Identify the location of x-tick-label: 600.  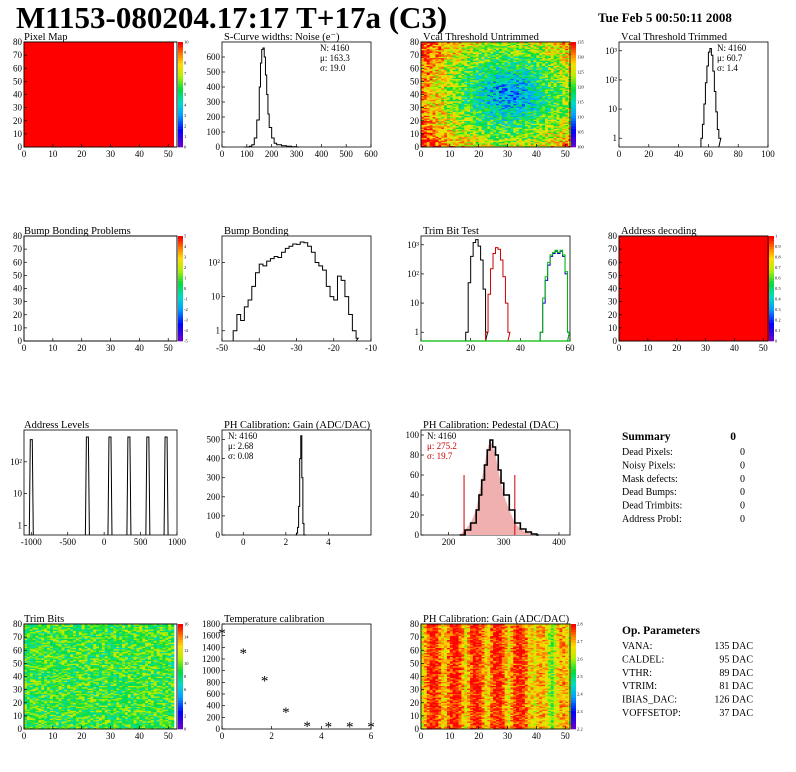
(371, 154).